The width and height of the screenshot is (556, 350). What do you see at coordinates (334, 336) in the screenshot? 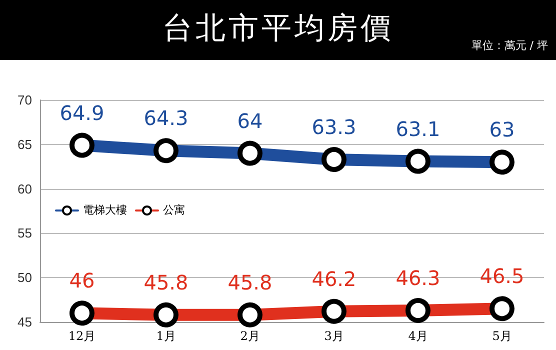
I see `x-tick-label: 3月` at bounding box center [334, 336].